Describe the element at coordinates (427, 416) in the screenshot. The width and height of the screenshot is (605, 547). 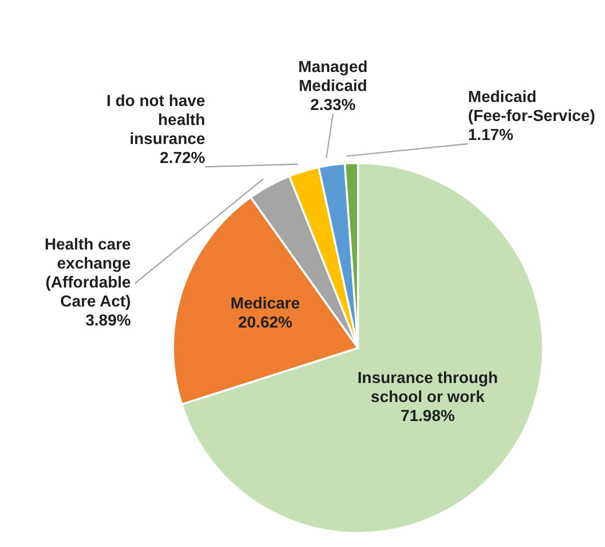
I see `data-label: 71.98%` at that location.